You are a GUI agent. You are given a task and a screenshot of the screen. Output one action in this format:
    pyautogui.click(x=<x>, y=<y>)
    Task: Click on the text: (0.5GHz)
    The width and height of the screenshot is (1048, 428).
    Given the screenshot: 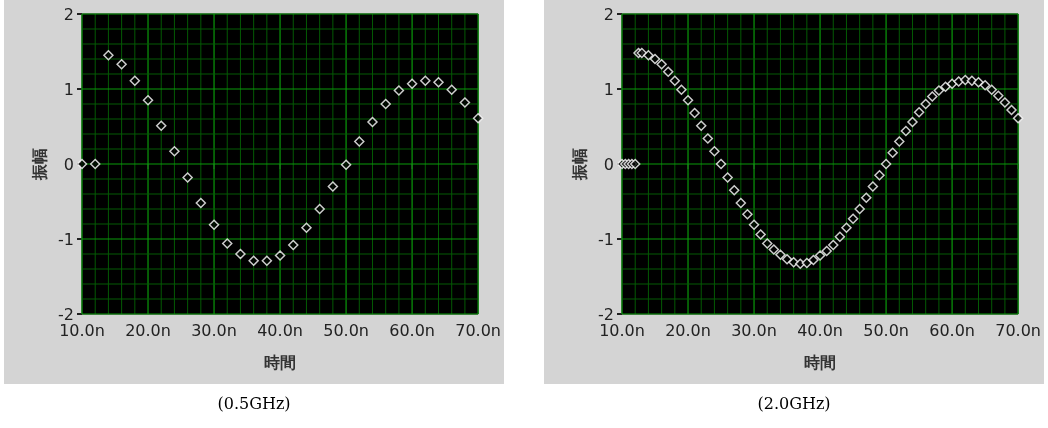 What is the action you would take?
    pyautogui.click(x=254, y=403)
    